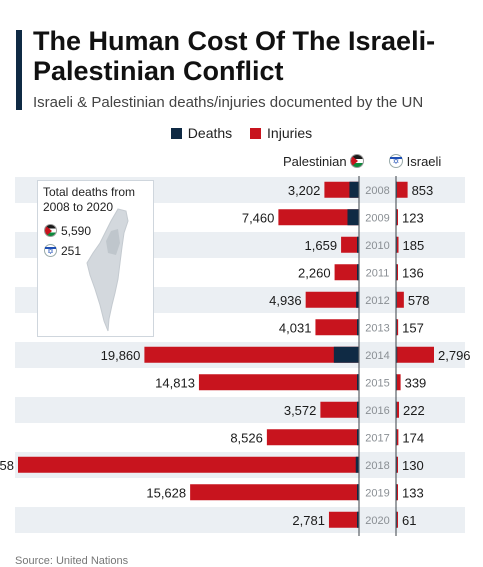  What do you see at coordinates (377, 191) in the screenshot?
I see `year-label: 2008` at bounding box center [377, 191].